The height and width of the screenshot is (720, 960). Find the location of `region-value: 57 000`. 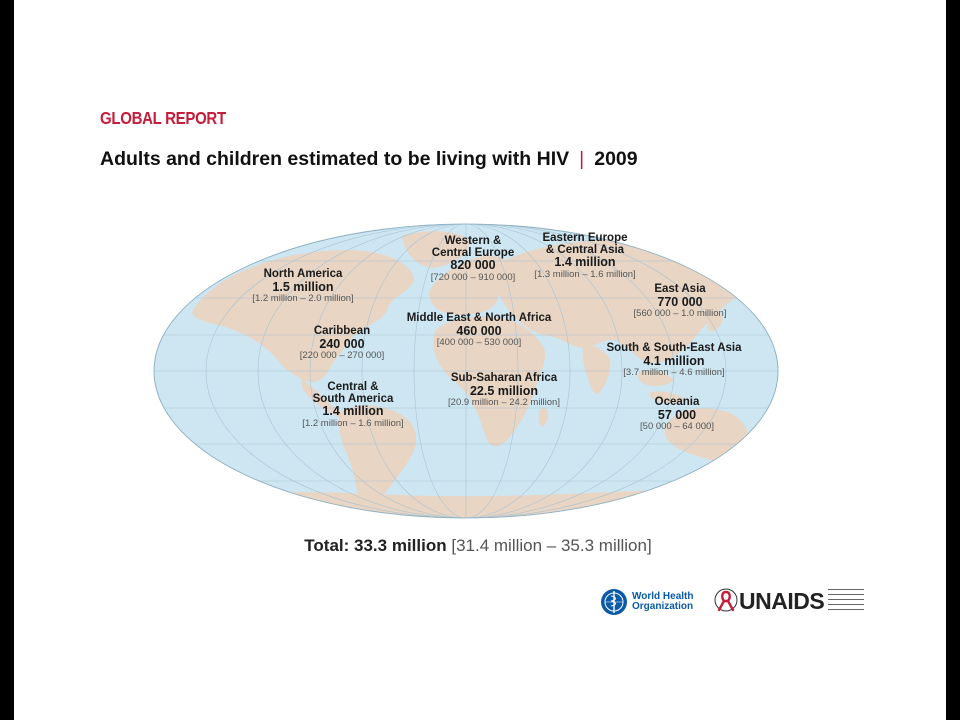

region-value: 57 000 is located at coordinates (677, 414).